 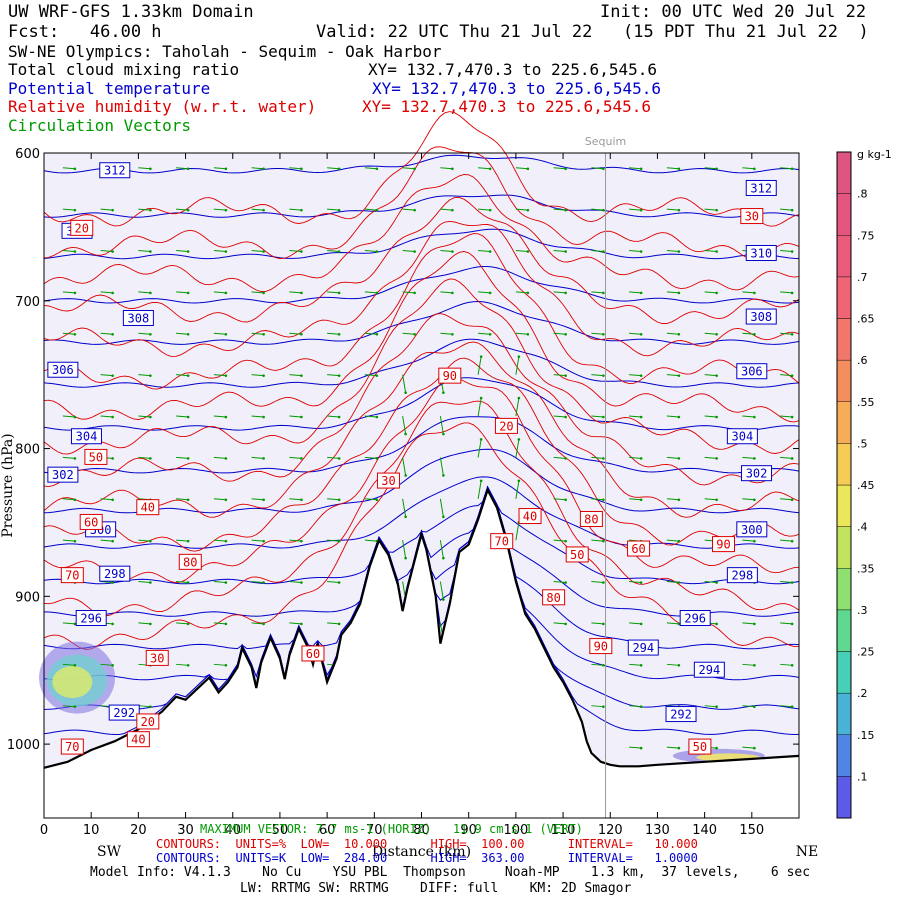 What do you see at coordinates (8, 485) in the screenshot?
I see `y-axis-label: Pressure (hPa)` at bounding box center [8, 485].